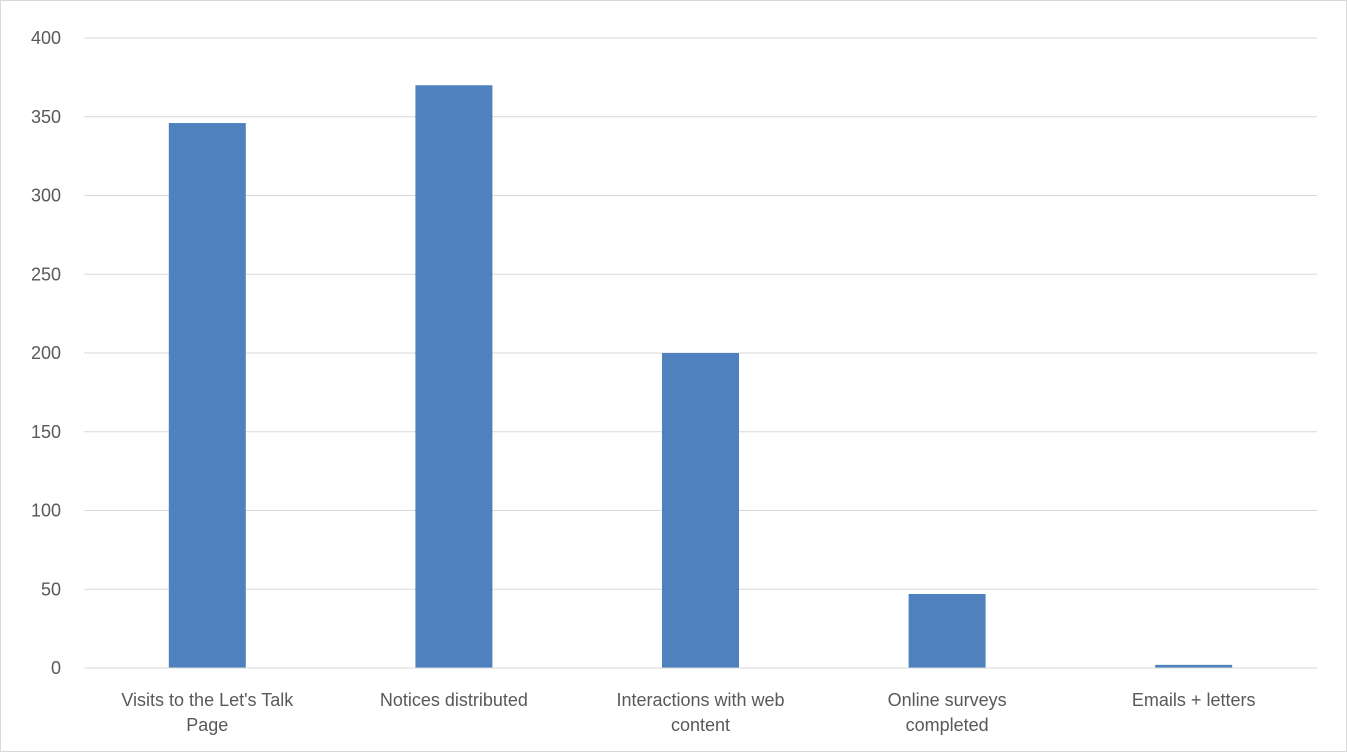  Describe the element at coordinates (46, 117) in the screenshot. I see `y-tick-label: 350` at that location.